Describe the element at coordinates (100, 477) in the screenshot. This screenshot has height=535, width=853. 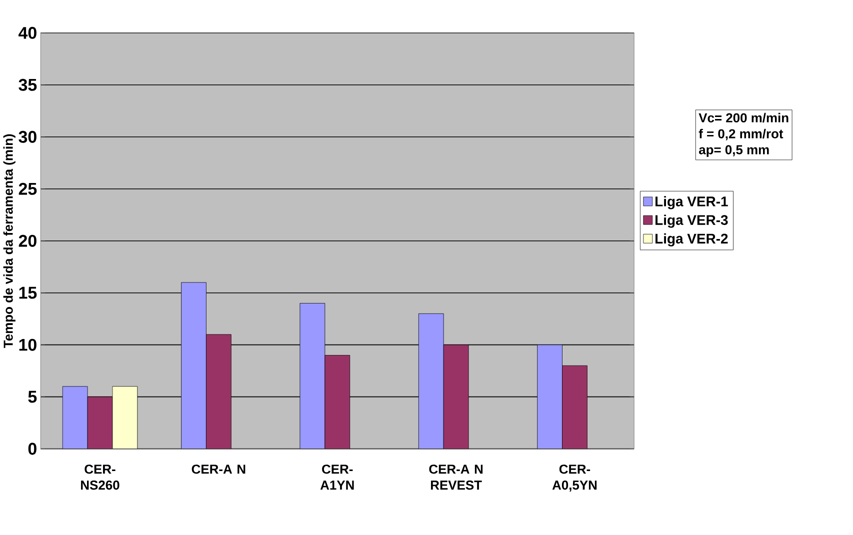
I see `x-tick-label: CER- NS260` at that location.